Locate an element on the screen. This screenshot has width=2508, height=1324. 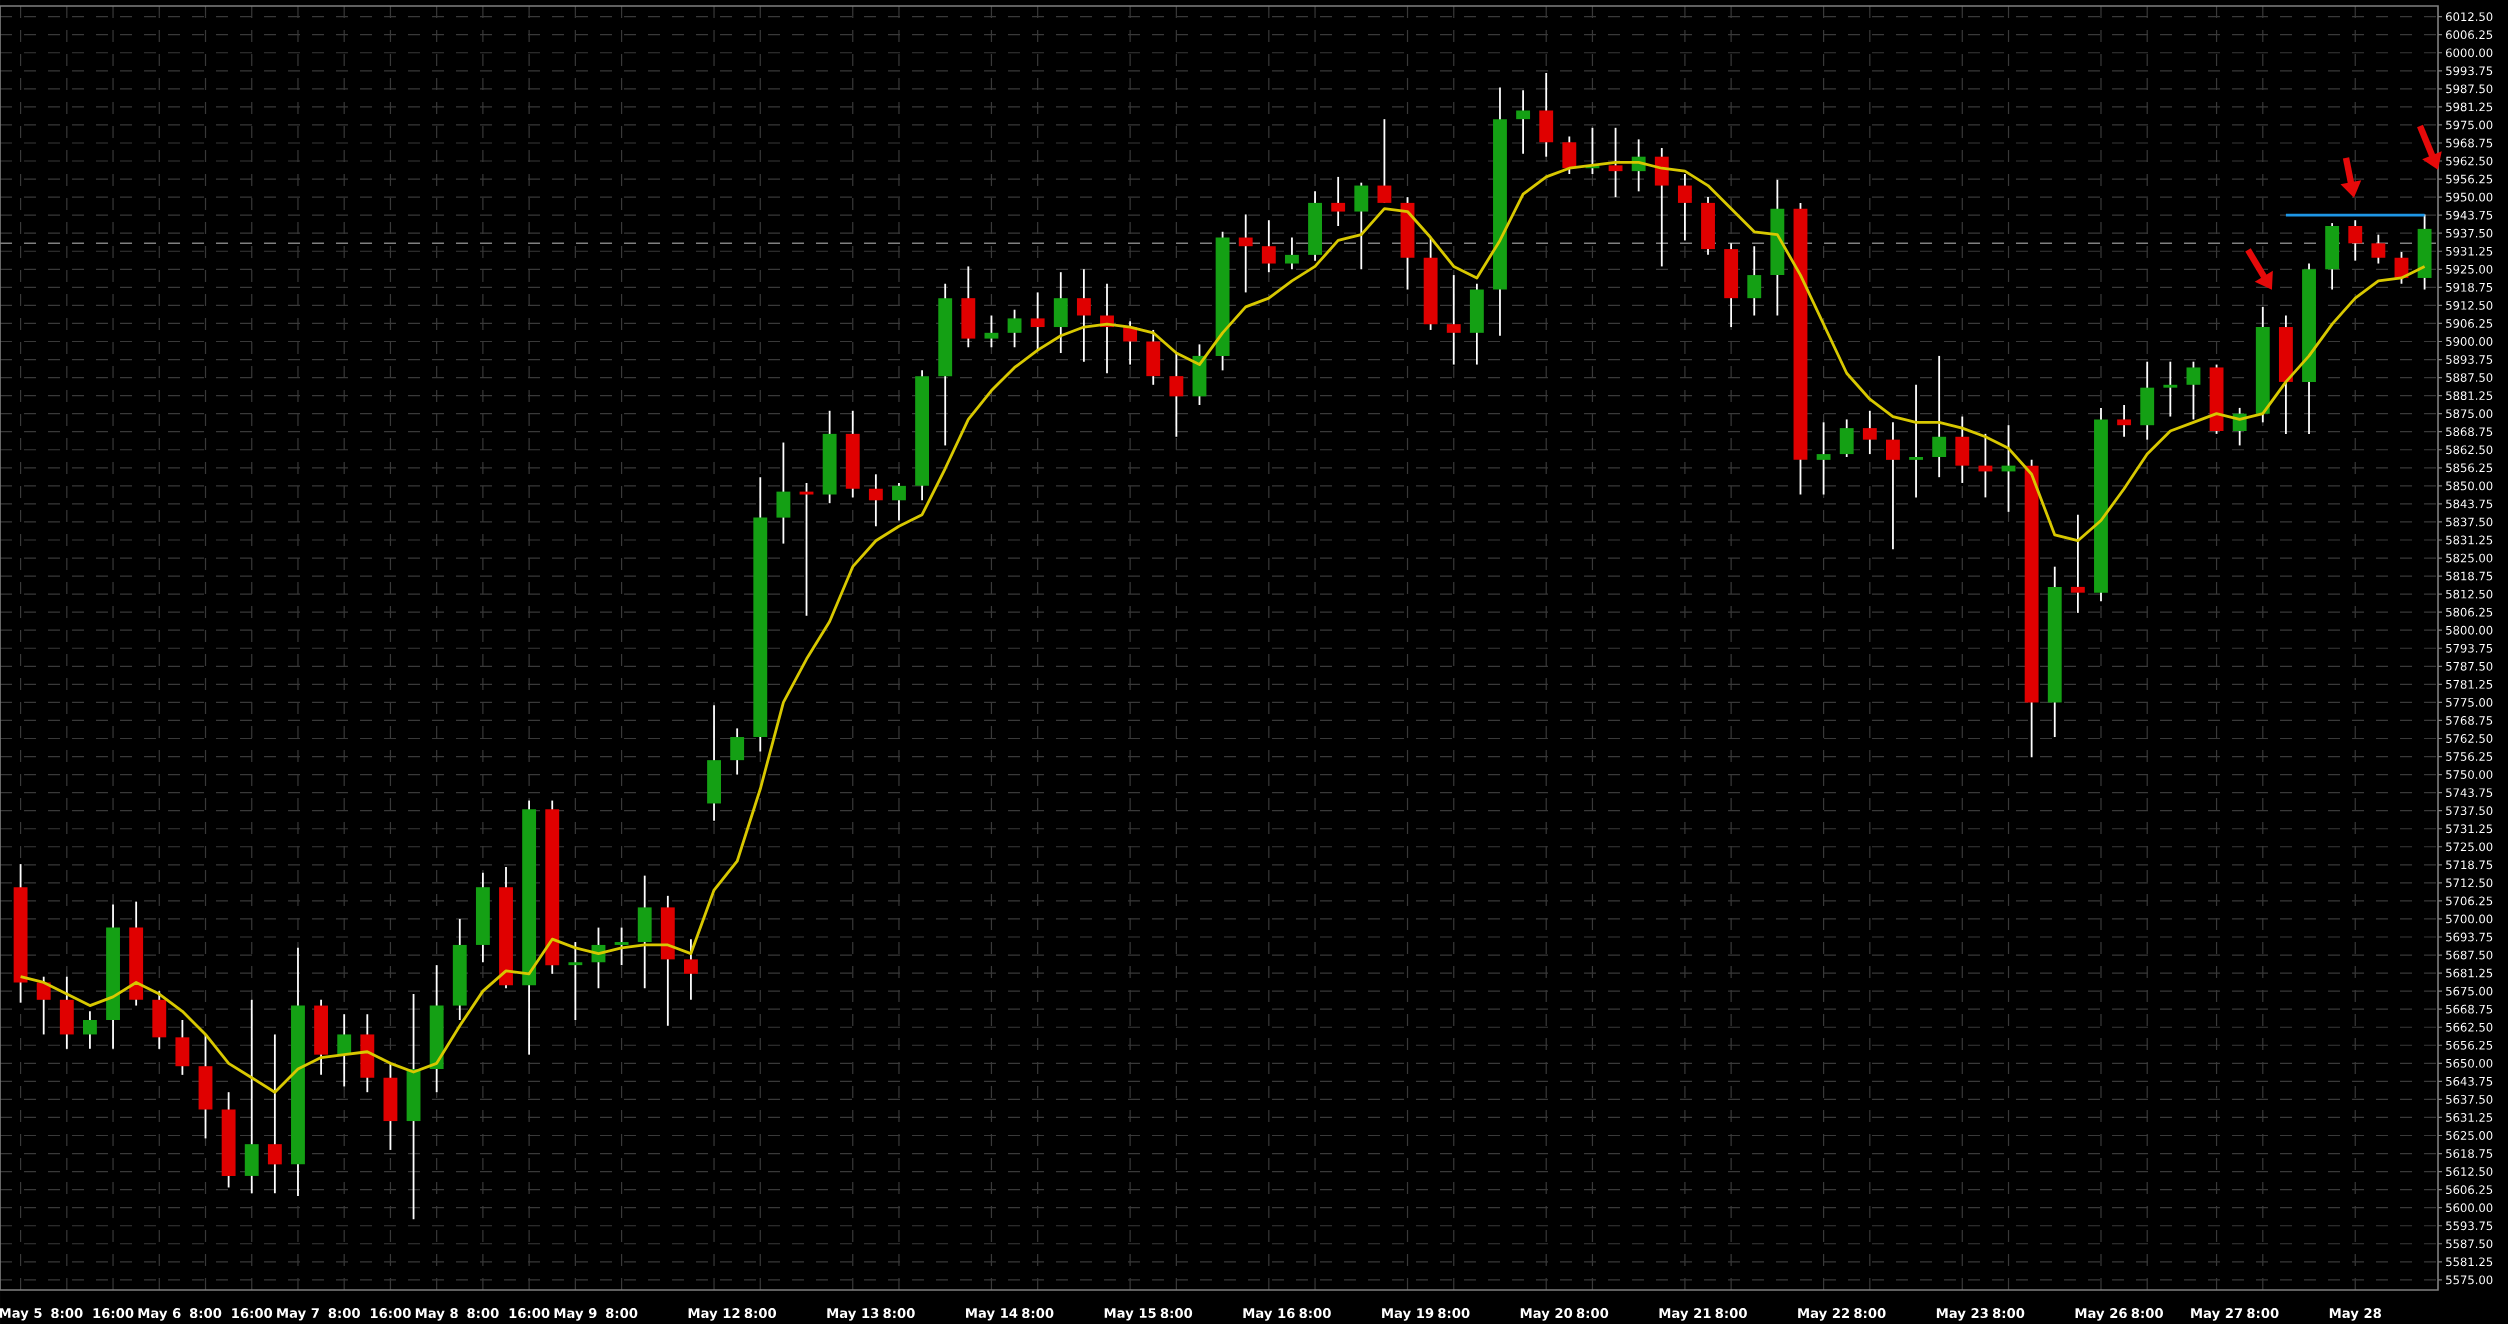
y-tick-label: 5575.00 is located at coordinates (2469, 1280).